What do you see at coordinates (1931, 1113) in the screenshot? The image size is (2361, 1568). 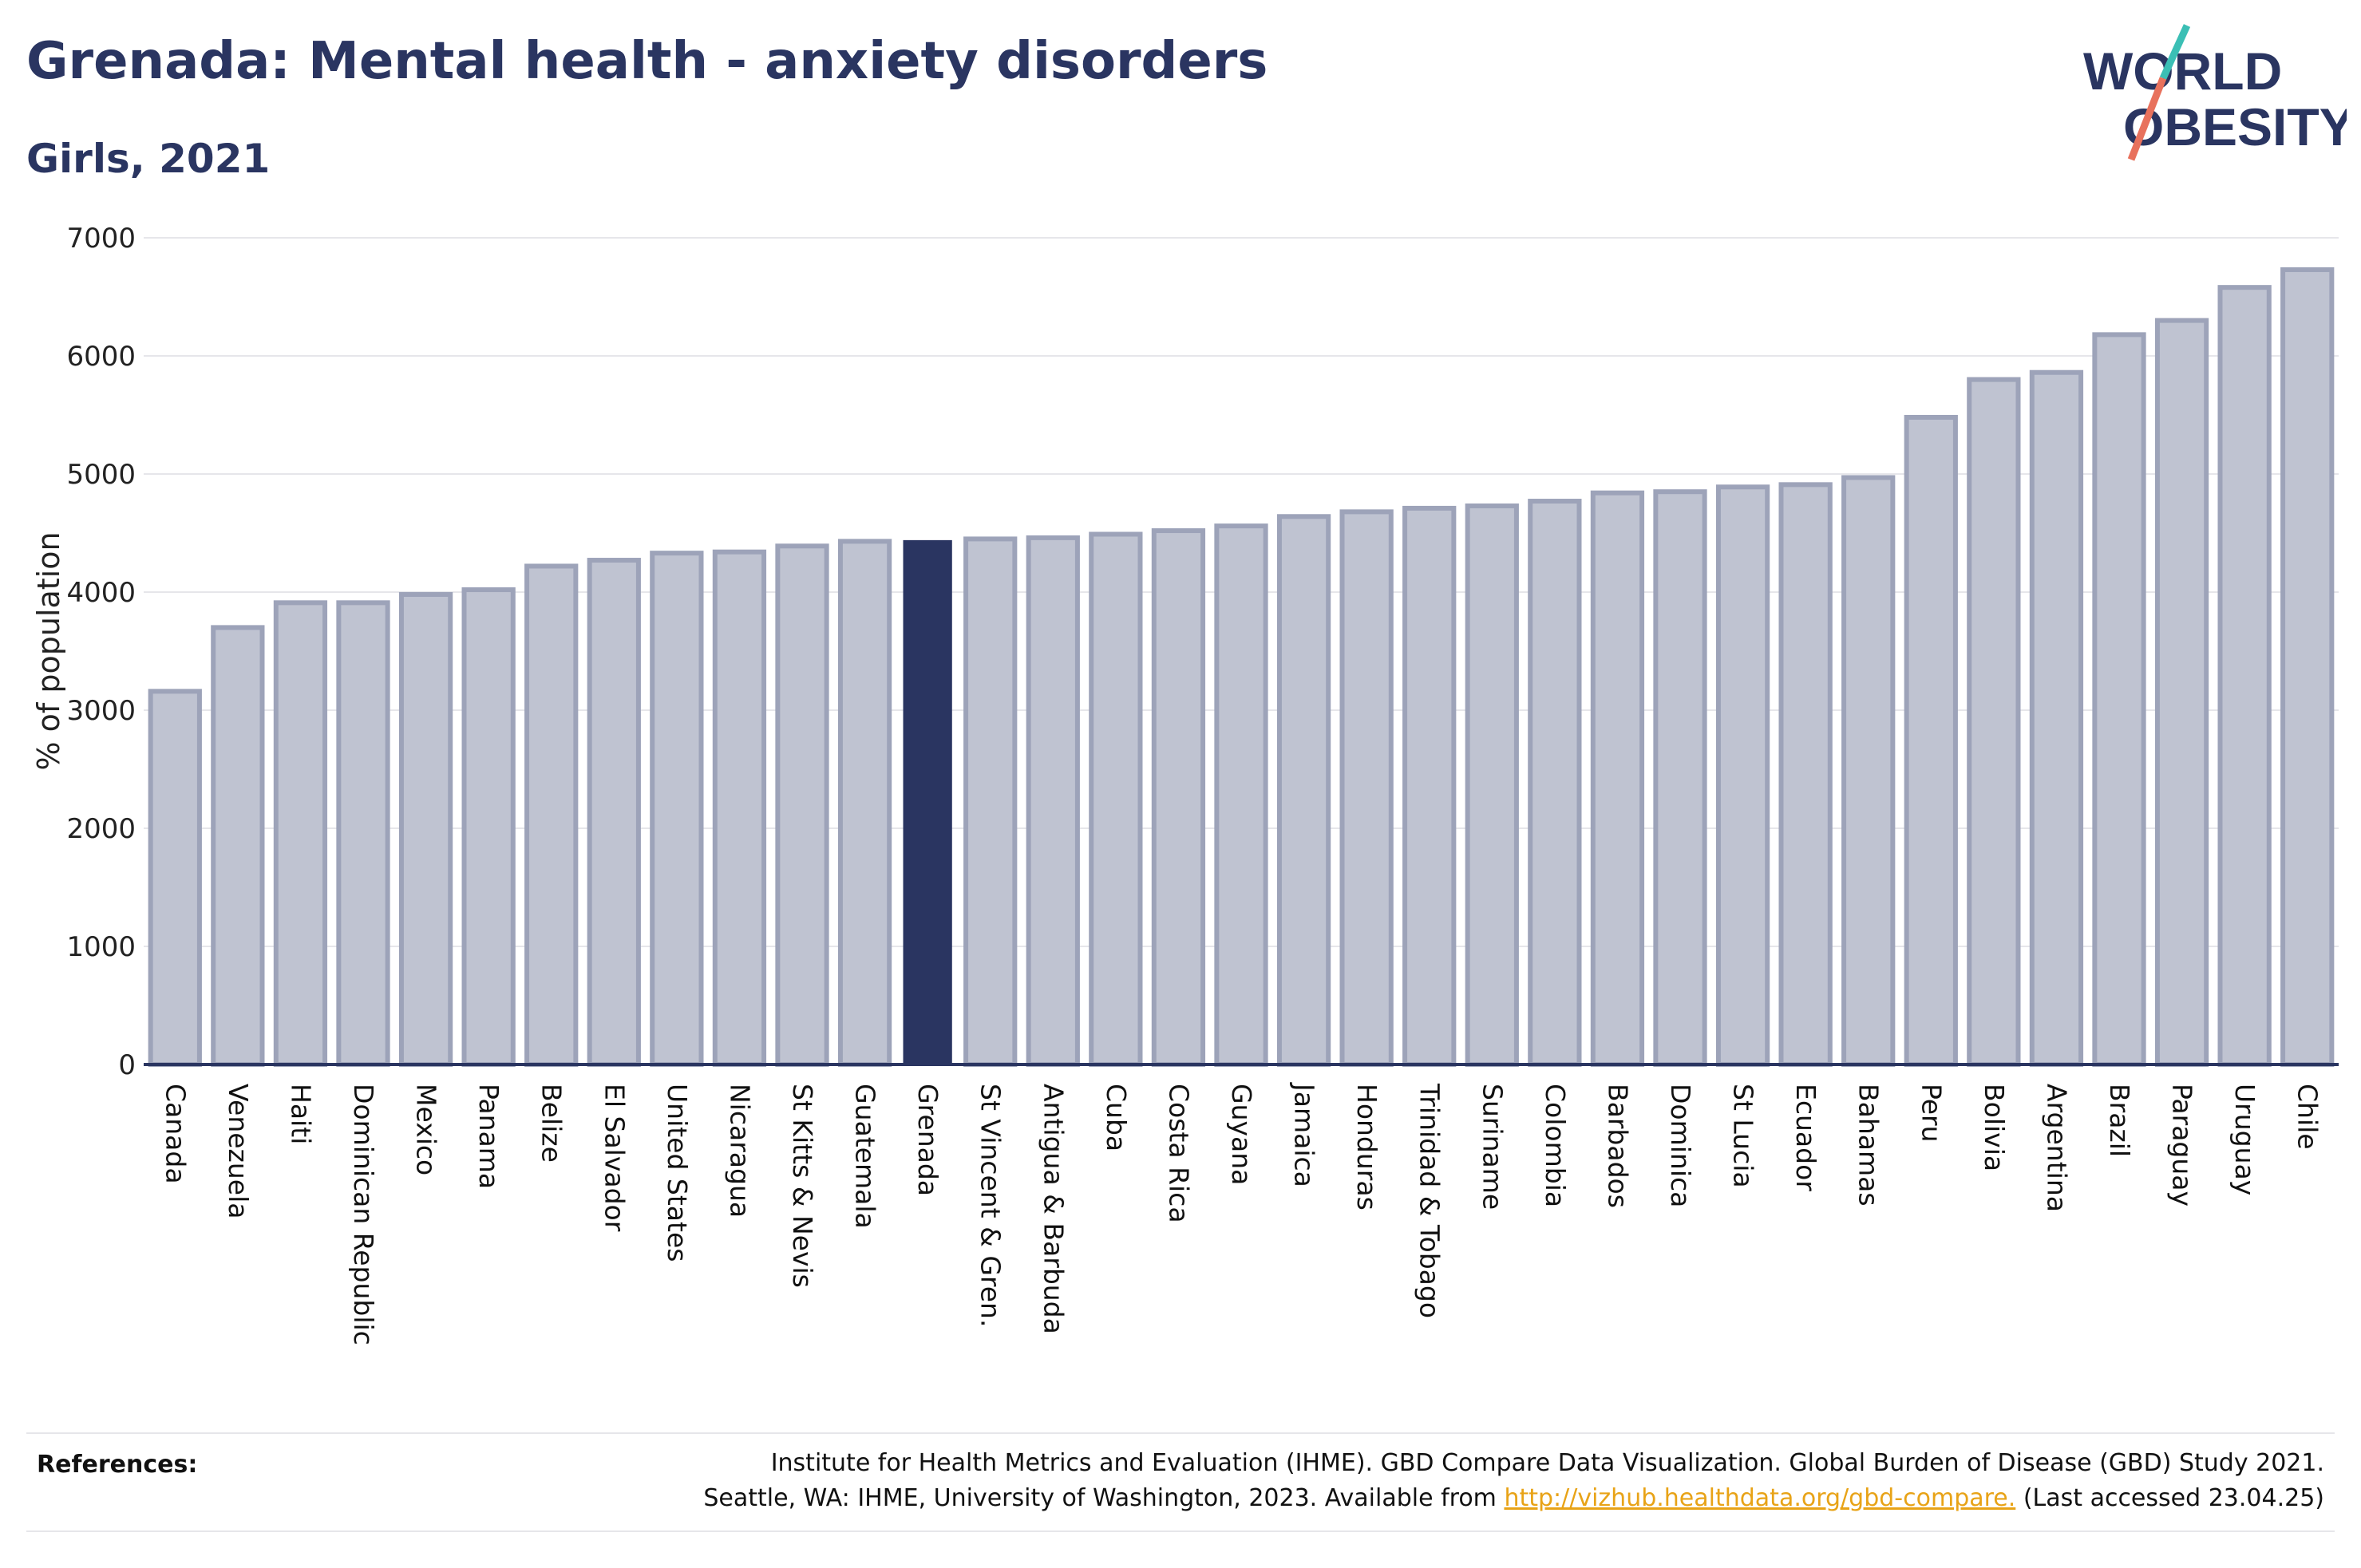 I see `x-tick-label: Peru` at bounding box center [1931, 1113].